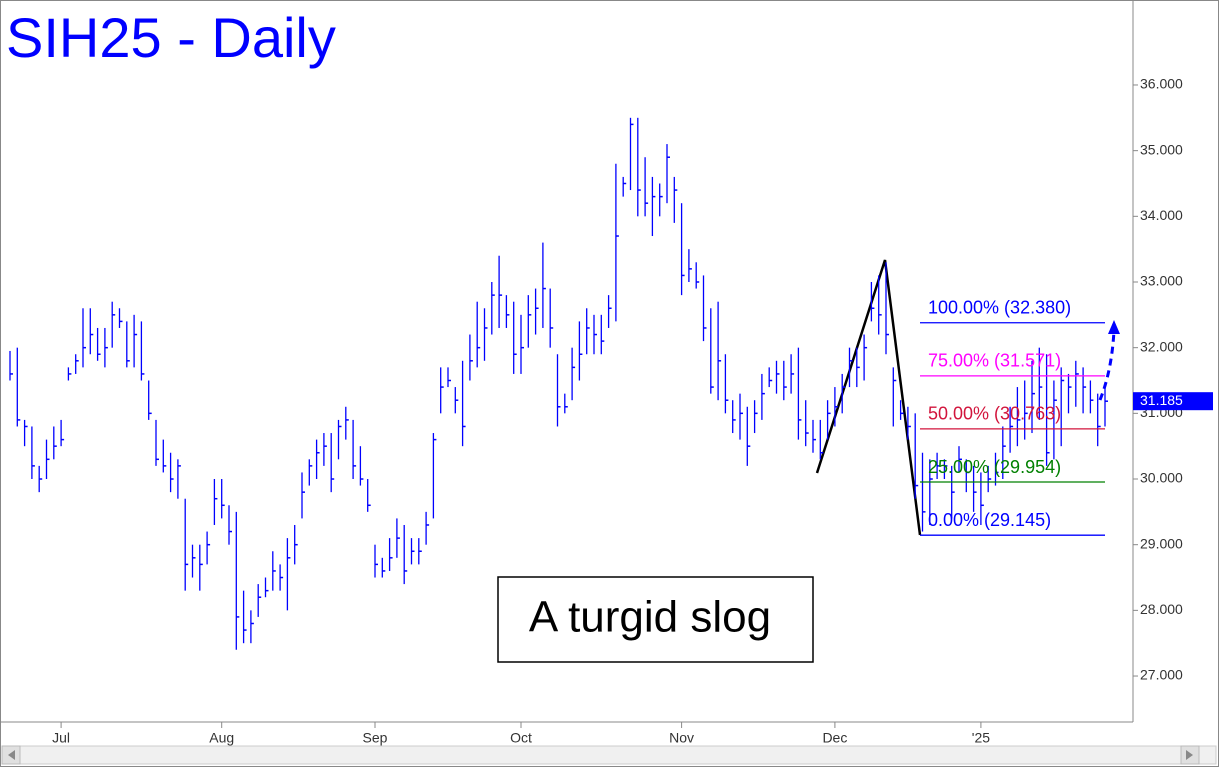 The image size is (1219, 767). Describe the element at coordinates (994, 414) in the screenshot. I see `level-label: 50.00% (30.763)` at that location.